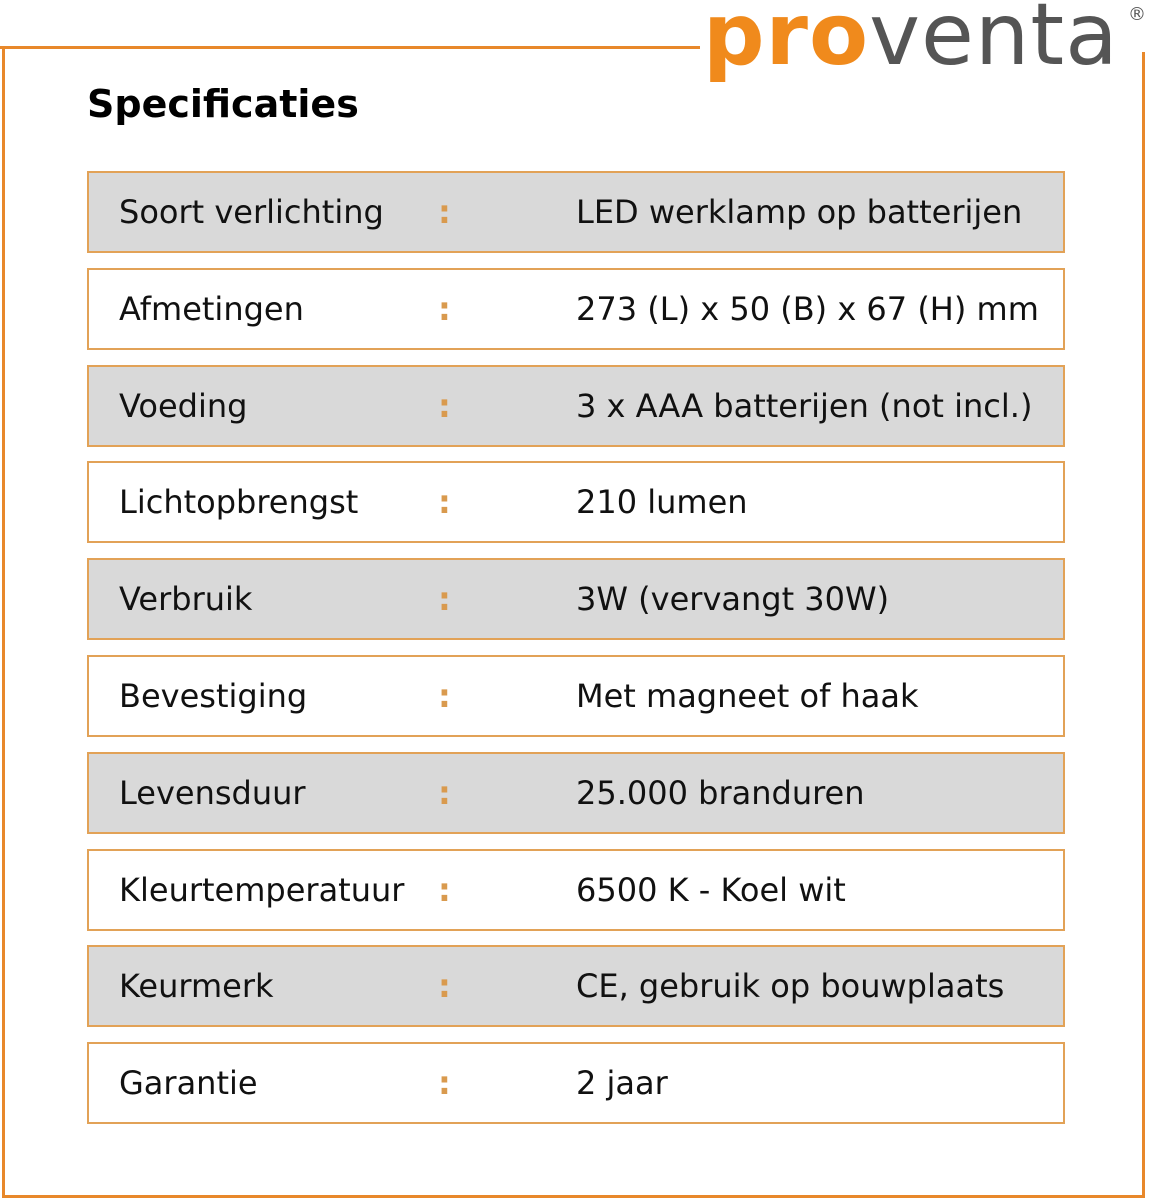  I want to click on spec-label: Levensduur, so click(212, 792).